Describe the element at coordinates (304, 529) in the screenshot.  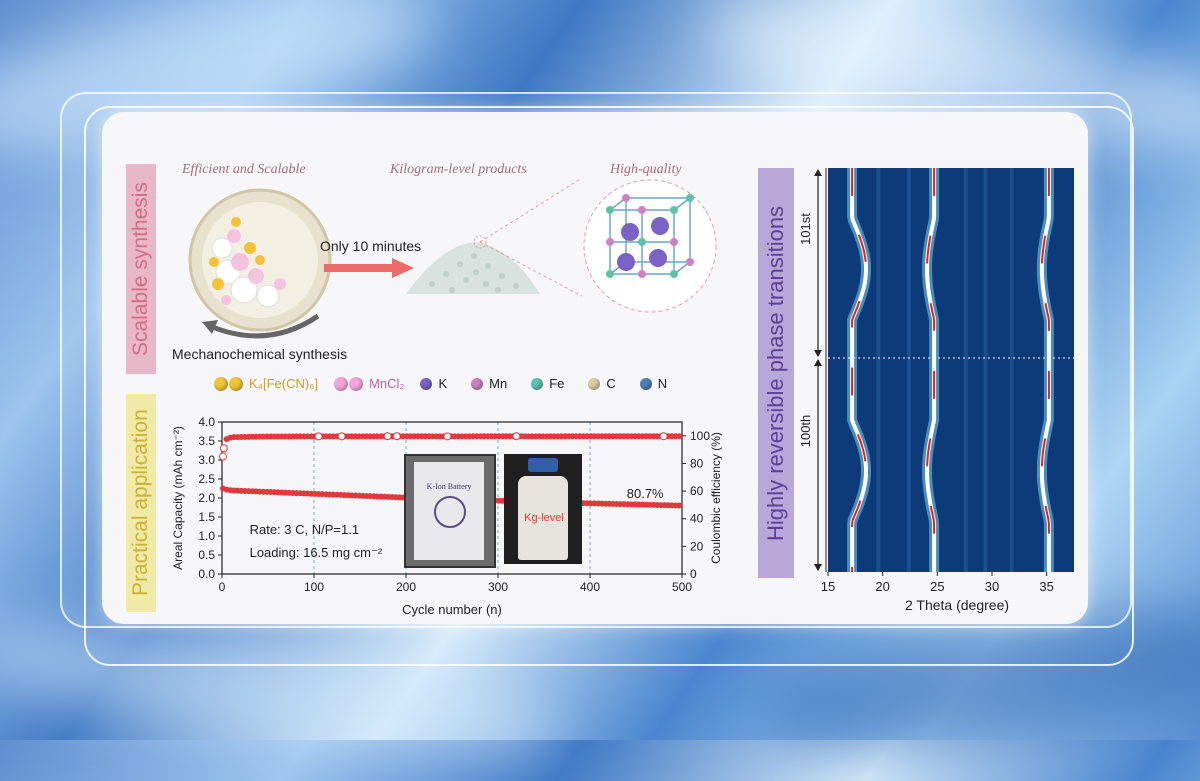
I see `rate-annotation: Rate: 3 C, N/P=1.1` at that location.